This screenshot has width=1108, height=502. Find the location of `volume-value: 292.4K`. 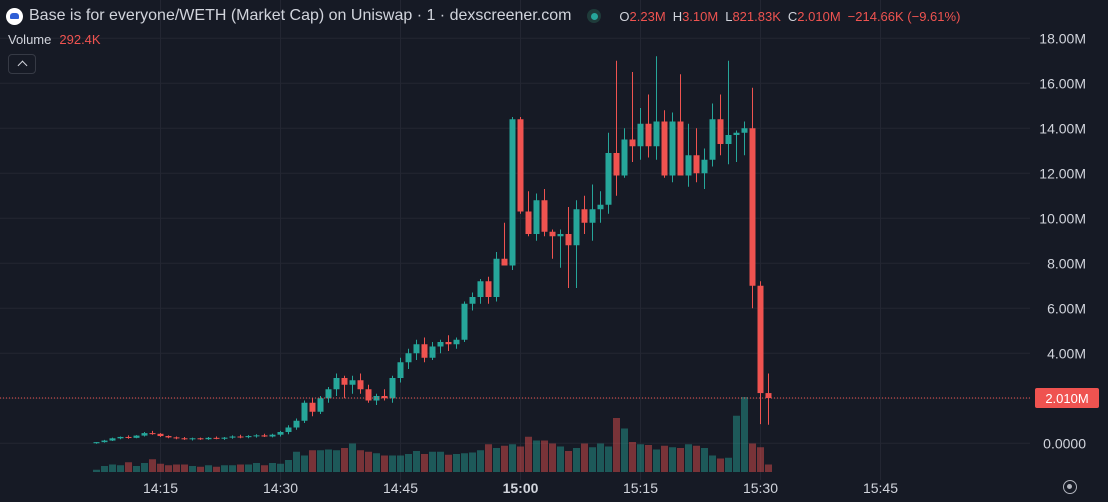

volume-value: 292.4K is located at coordinates (80, 39).